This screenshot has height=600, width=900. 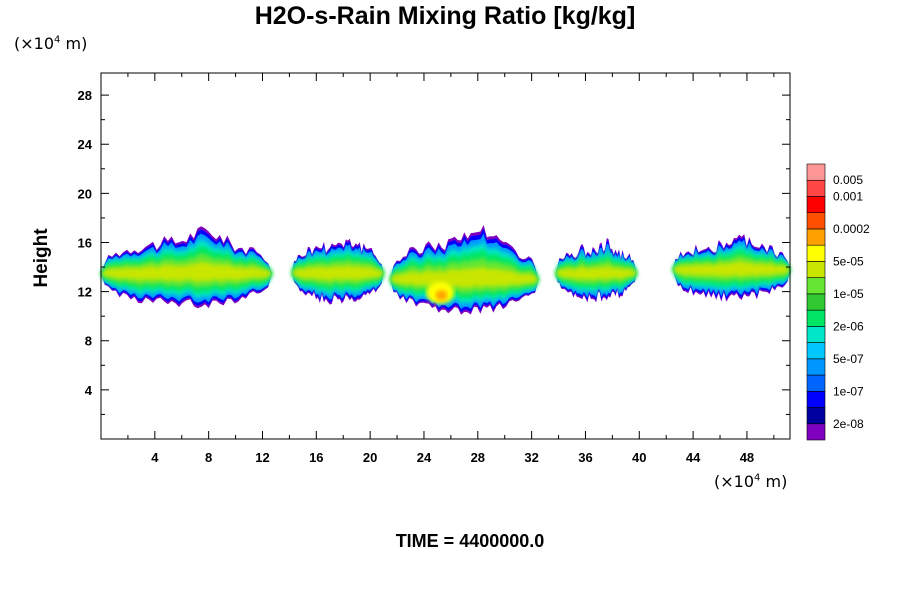 What do you see at coordinates (85, 95) in the screenshot?
I see `y-tick-label: 28` at bounding box center [85, 95].